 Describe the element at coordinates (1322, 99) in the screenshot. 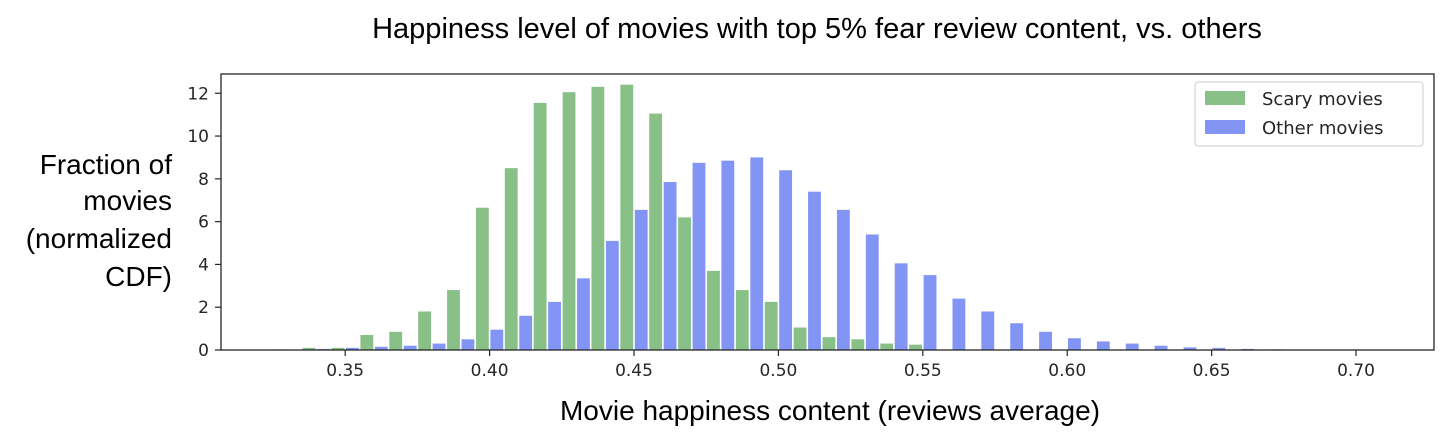

I see `legend-label-scary: Scary movies` at that location.